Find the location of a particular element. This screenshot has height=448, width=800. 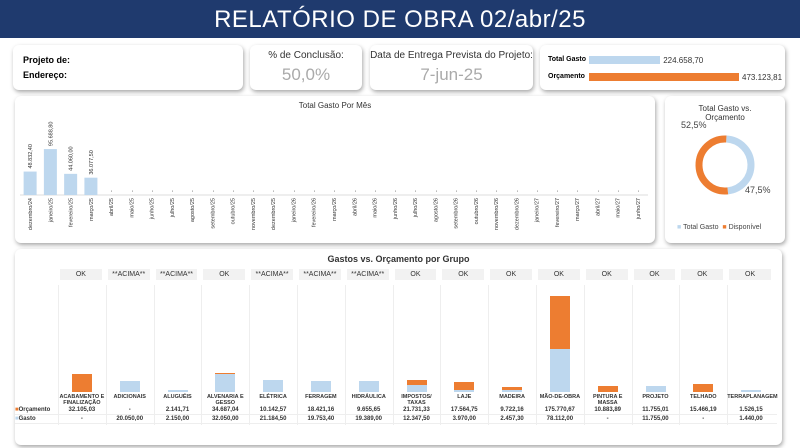

cell-gasto: 3.970,00 is located at coordinates (464, 419).